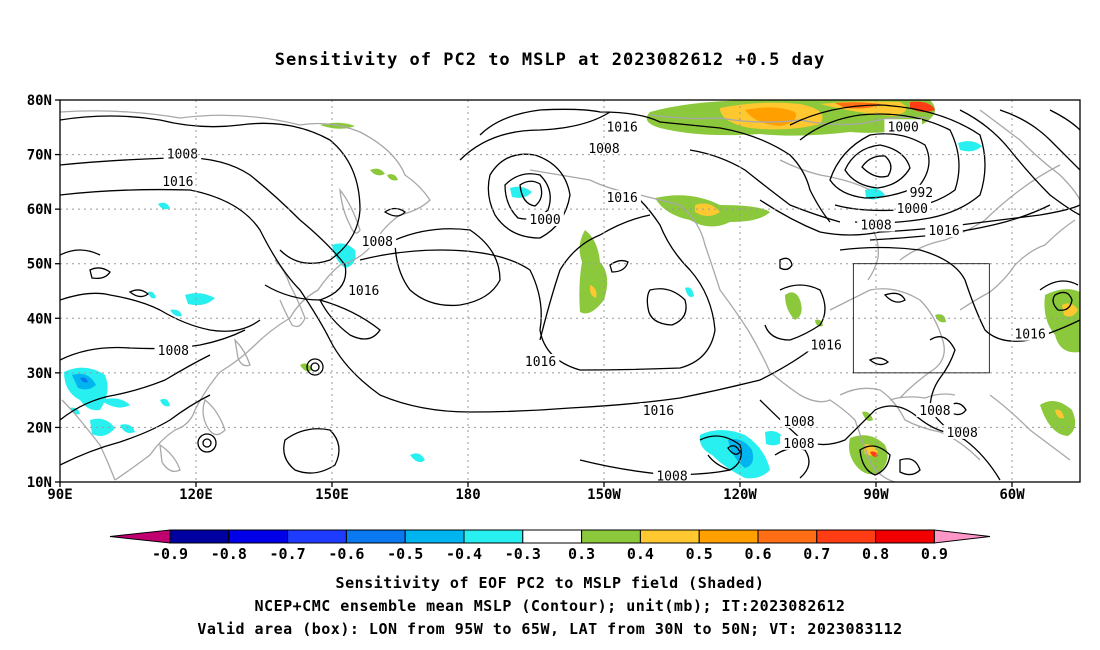 The image size is (1100, 650). Describe the element at coordinates (640, 554) in the screenshot. I see `colorbar-label: 0.4` at that location.